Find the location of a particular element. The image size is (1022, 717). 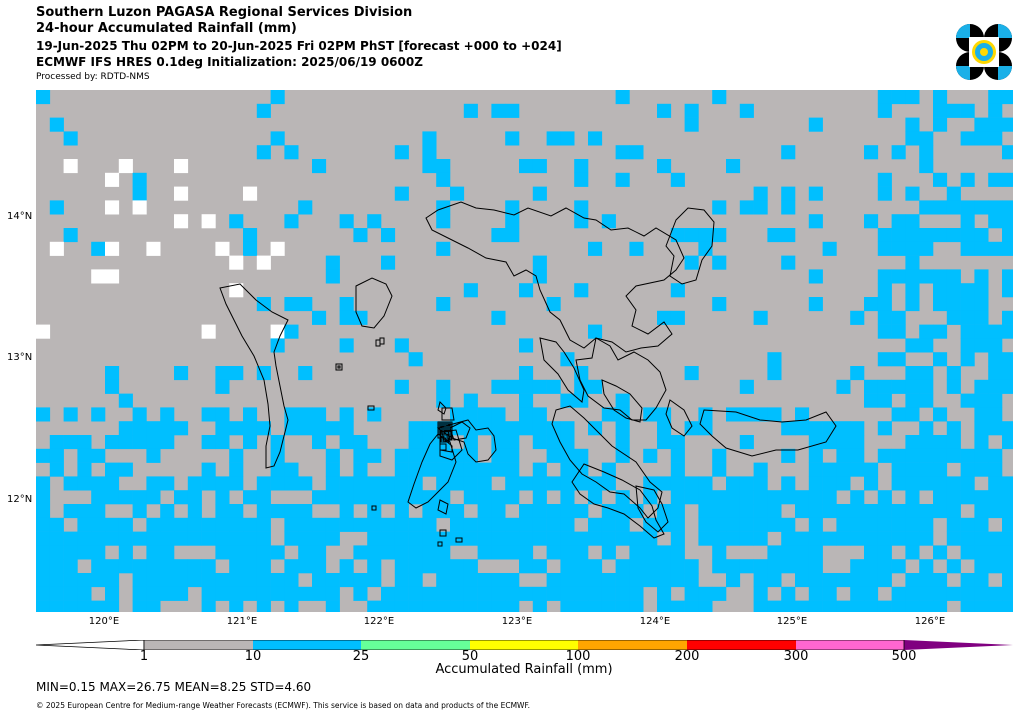

lon-label-123e: 123°E is located at coordinates (517, 621).